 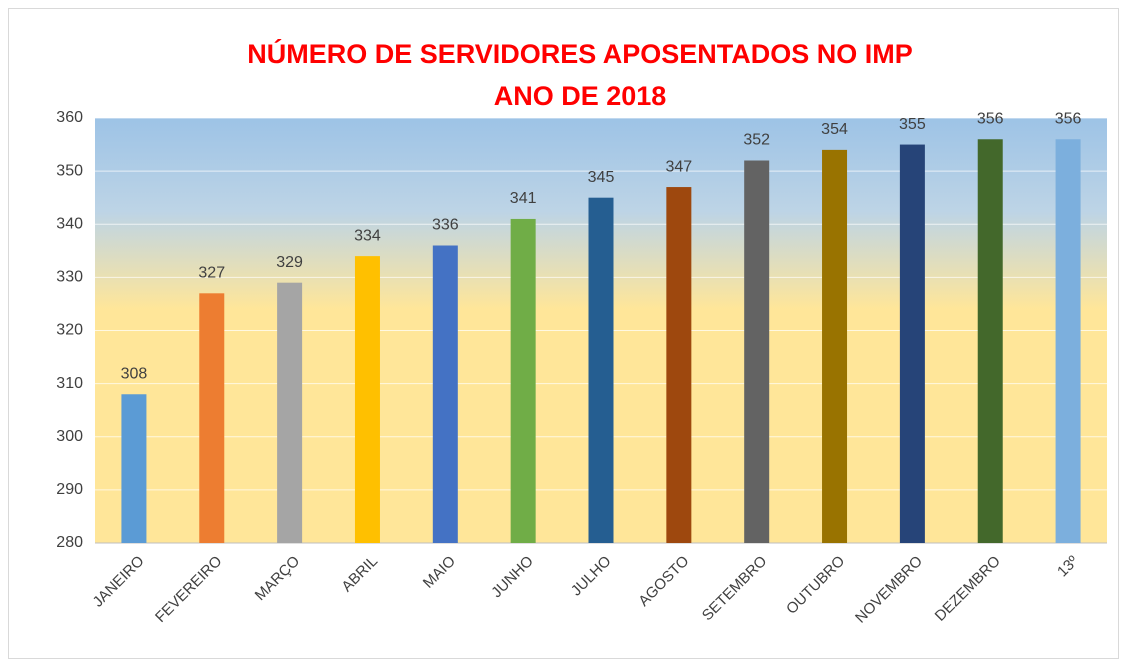 I want to click on data-label: 352, so click(x=756, y=140).